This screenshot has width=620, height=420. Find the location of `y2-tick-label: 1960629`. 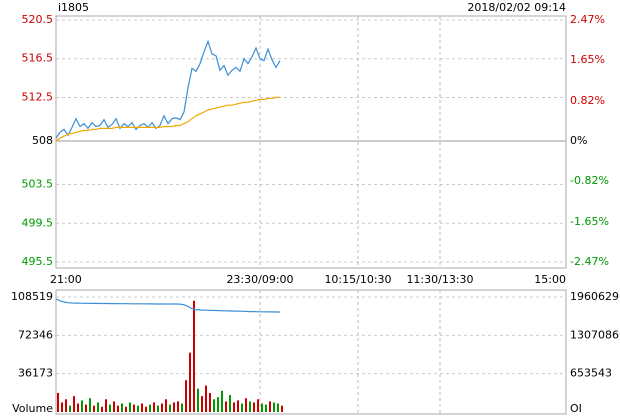

y2-tick-label: 1960629 is located at coordinates (594, 296).